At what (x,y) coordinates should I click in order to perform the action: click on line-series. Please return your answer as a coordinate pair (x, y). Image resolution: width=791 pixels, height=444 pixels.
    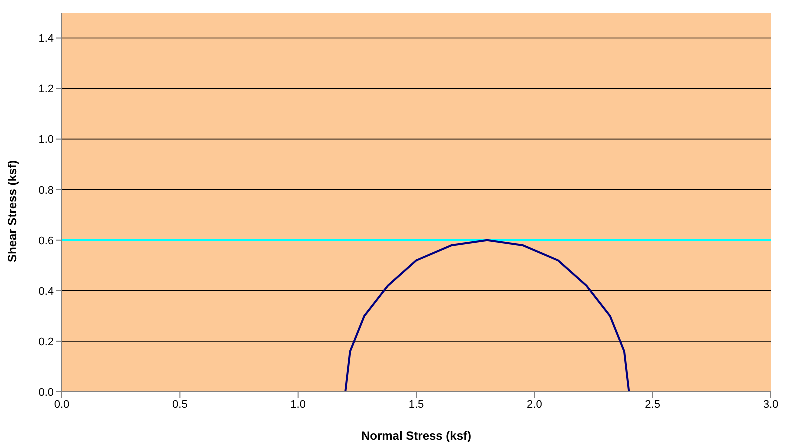
    Looking at the image, I should click on (487, 315).